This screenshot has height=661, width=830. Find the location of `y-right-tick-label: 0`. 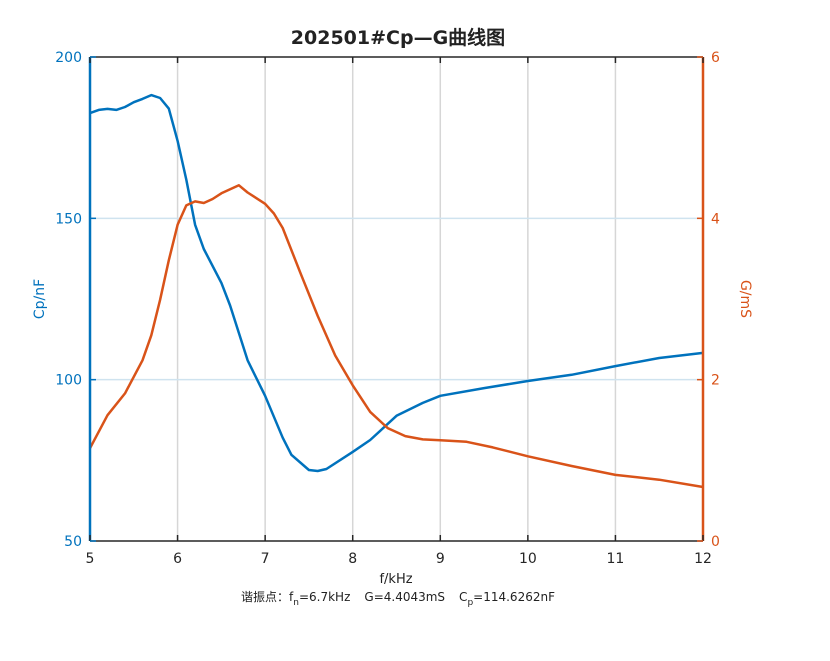

y-right-tick-label: 0 is located at coordinates (715, 542).